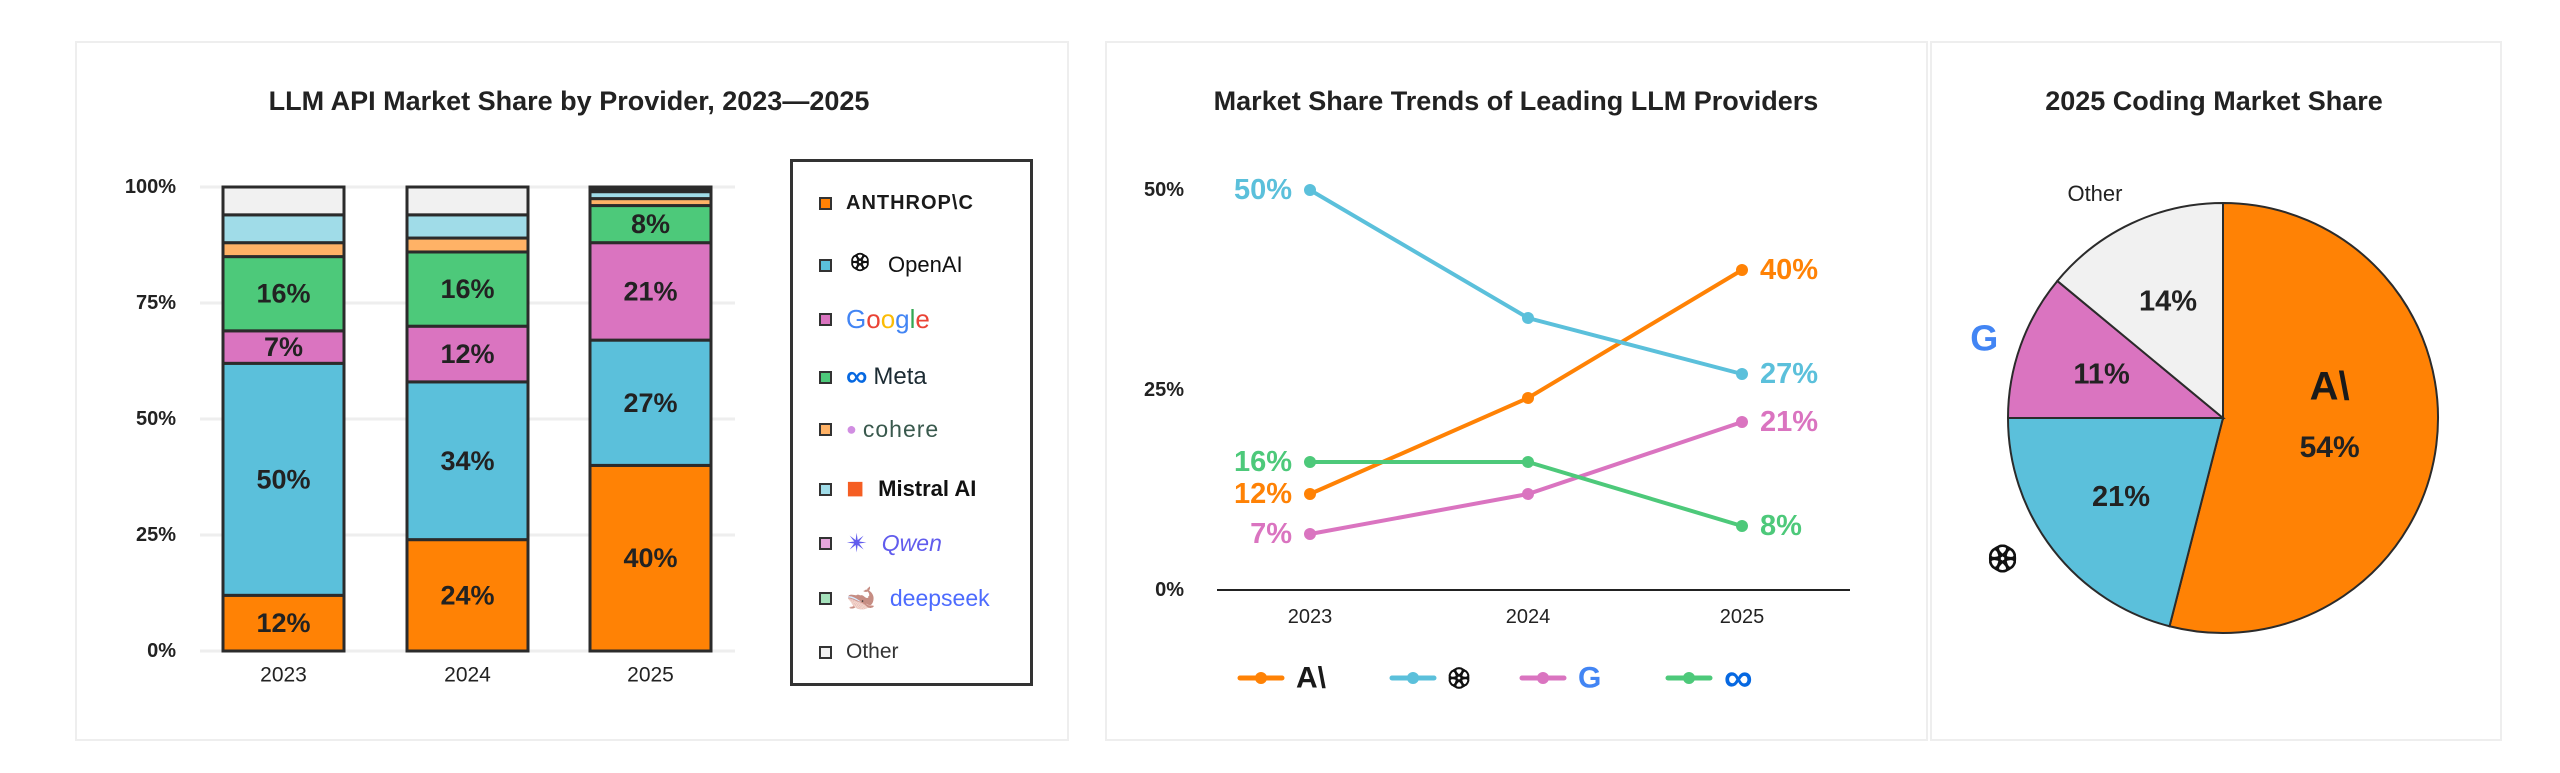 This screenshot has height=773, width=2560. Describe the element at coordinates (1789, 270) in the screenshot. I see `end-value-label: 40%` at that location.